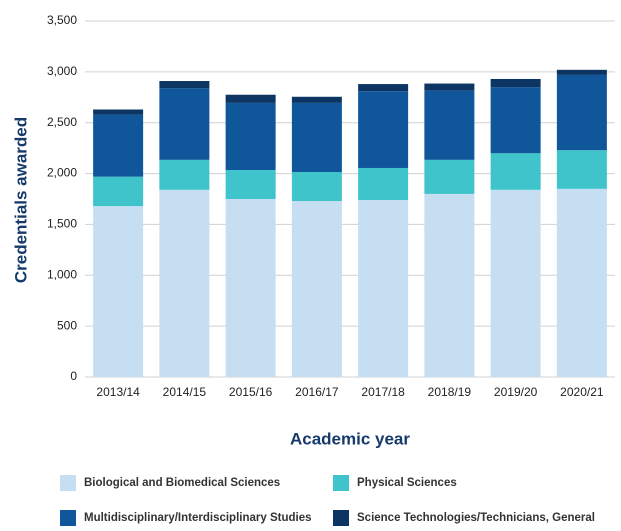 The height and width of the screenshot is (531, 621). What do you see at coordinates (407, 483) in the screenshot?
I see `legend-label: Physical Sciences` at bounding box center [407, 483].